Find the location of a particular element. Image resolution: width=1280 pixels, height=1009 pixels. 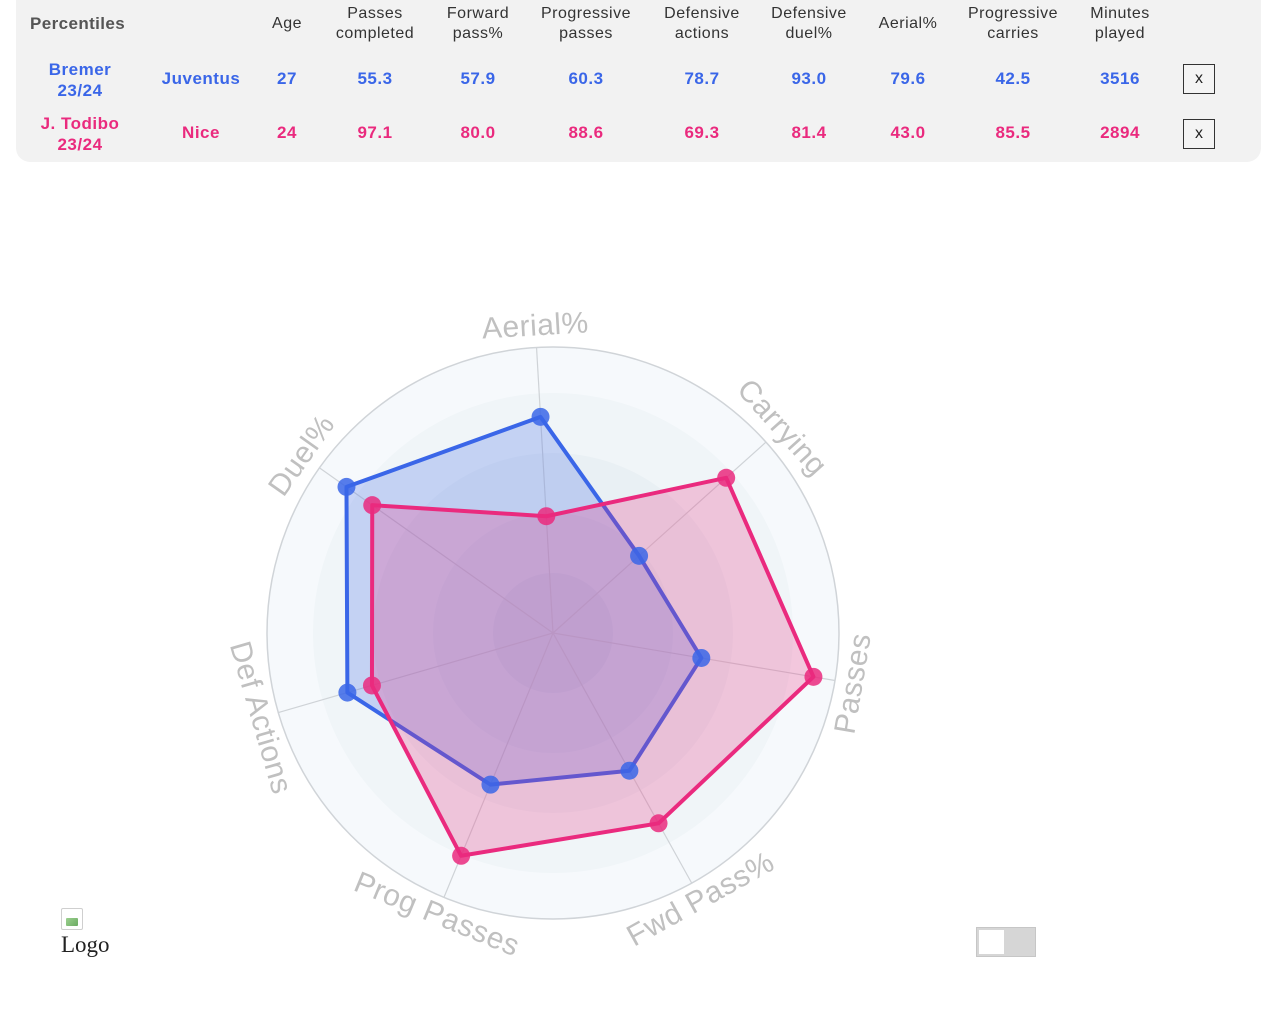

radar-axis-label: Aerial% is located at coordinates (535, 325).